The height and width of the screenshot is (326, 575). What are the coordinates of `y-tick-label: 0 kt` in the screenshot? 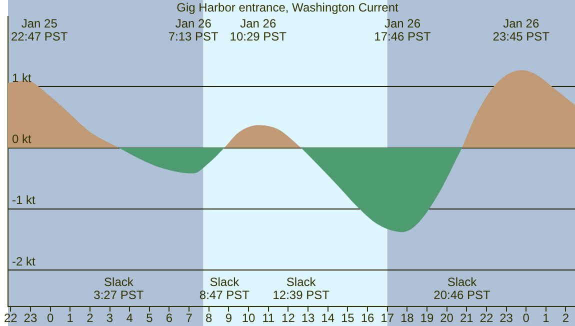 It's located at (22, 139).